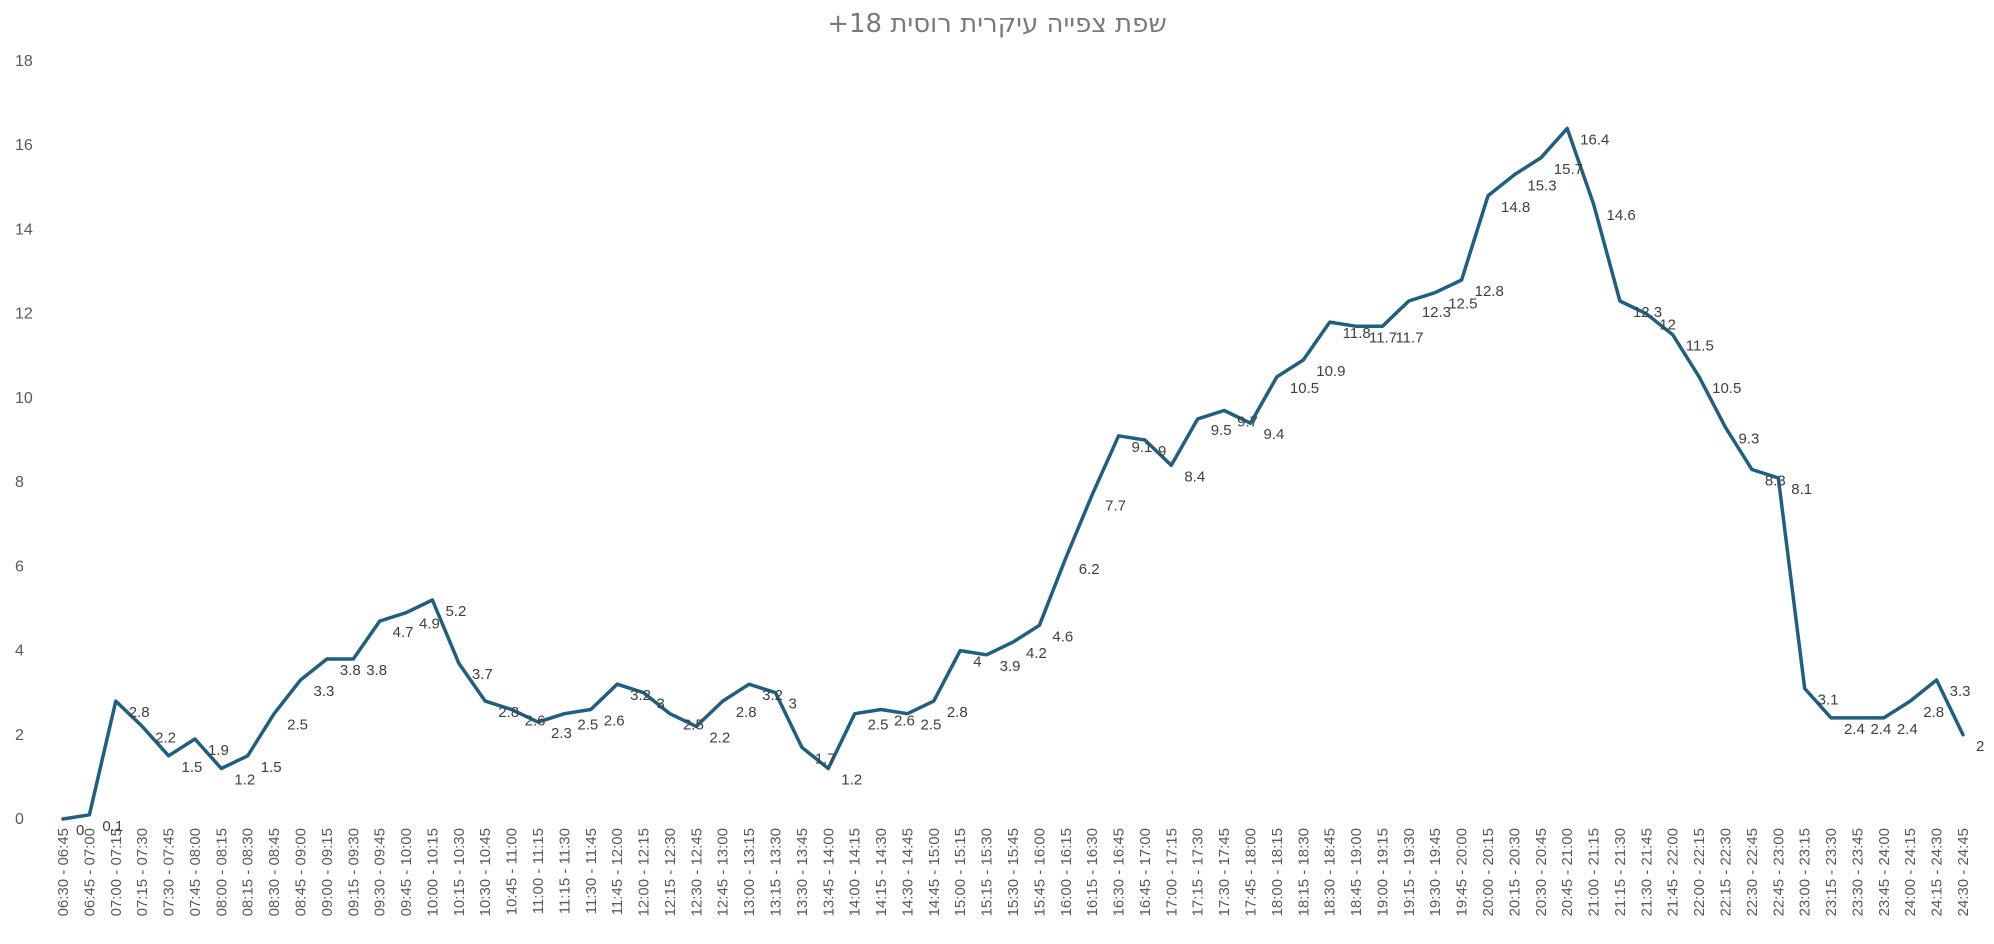 Image resolution: width=1994 pixels, height=944 pixels. What do you see at coordinates (1880, 729) in the screenshot?
I see `data-label: 2.4` at bounding box center [1880, 729].